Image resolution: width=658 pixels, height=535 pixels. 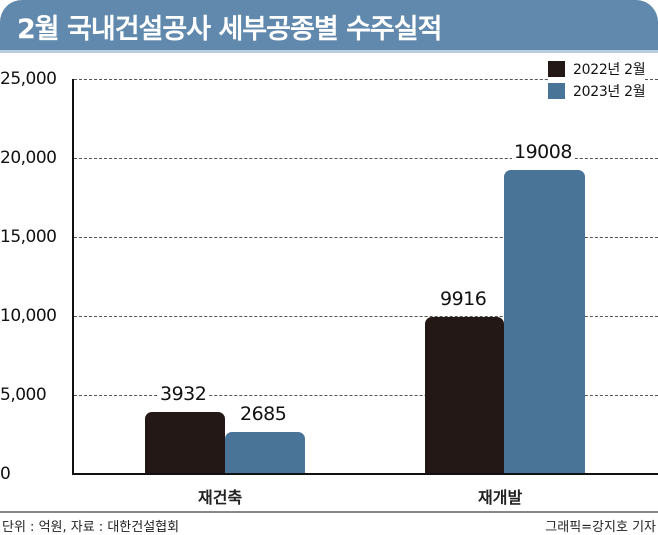 What do you see at coordinates (543, 152) in the screenshot?
I see `value-label: 19008` at bounding box center [543, 152].